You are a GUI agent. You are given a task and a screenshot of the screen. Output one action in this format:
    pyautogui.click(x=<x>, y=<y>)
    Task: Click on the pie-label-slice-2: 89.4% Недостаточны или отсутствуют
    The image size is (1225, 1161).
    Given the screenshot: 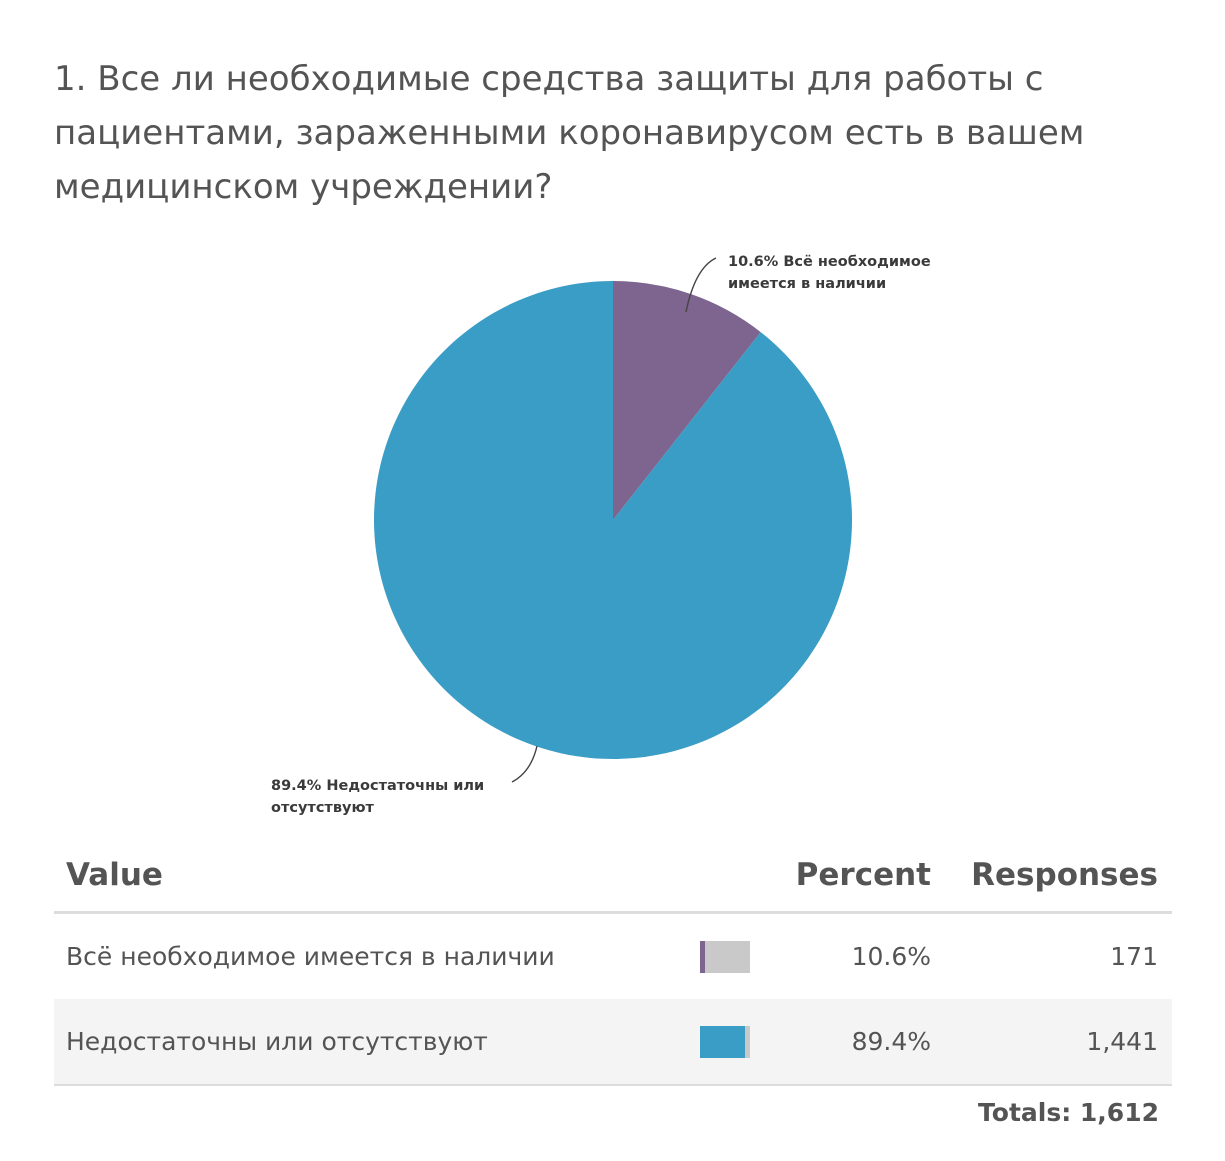 What is the action you would take?
    pyautogui.click(x=380, y=797)
    